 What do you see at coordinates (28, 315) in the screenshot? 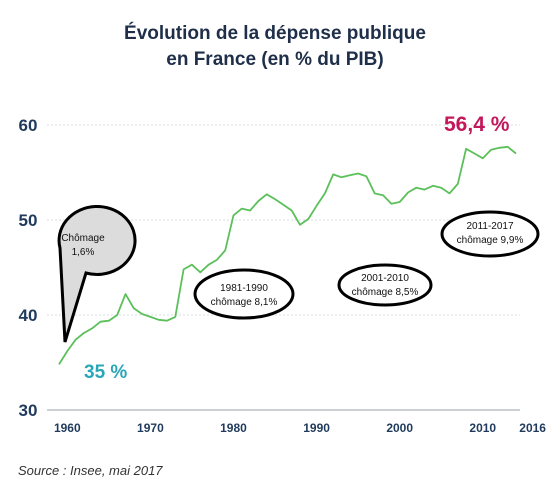
I see `y-tick-label: 40` at bounding box center [28, 315].